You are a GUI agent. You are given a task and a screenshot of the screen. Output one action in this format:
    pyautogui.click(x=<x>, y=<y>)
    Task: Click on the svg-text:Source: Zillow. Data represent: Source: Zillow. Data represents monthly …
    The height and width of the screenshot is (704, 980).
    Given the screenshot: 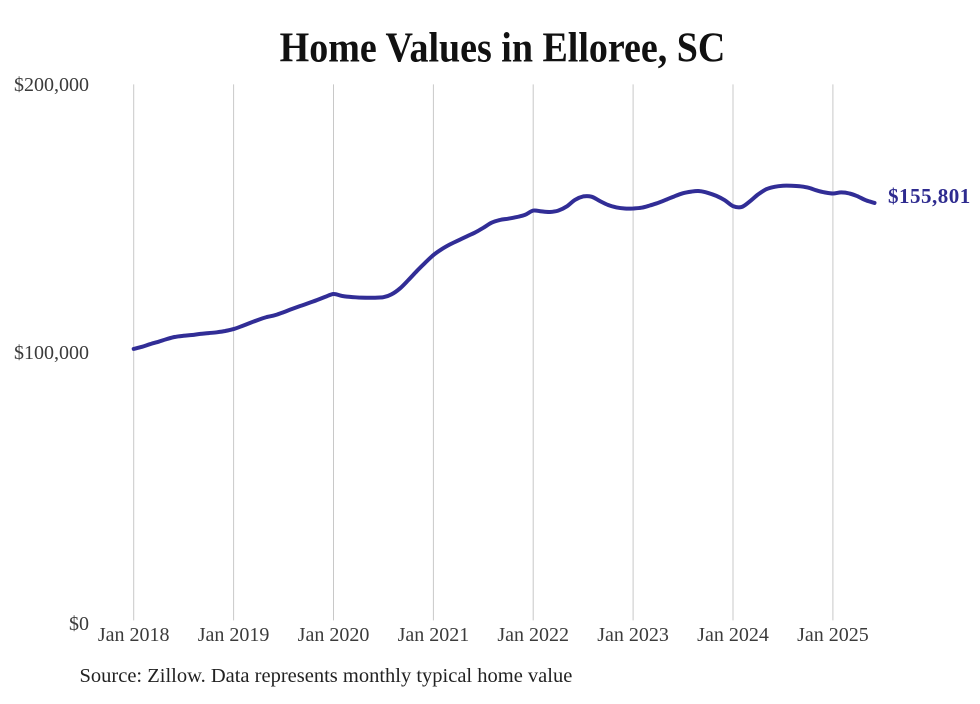 What is the action you would take?
    pyautogui.click(x=326, y=676)
    